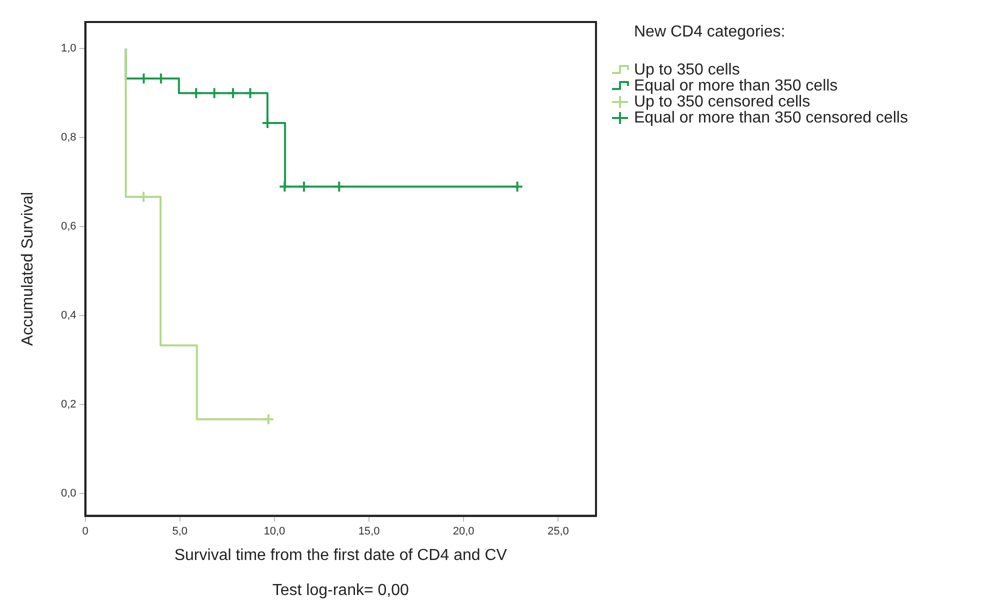 The height and width of the screenshot is (611, 986). I want to click on x-tick-label: 25,0, so click(558, 531).